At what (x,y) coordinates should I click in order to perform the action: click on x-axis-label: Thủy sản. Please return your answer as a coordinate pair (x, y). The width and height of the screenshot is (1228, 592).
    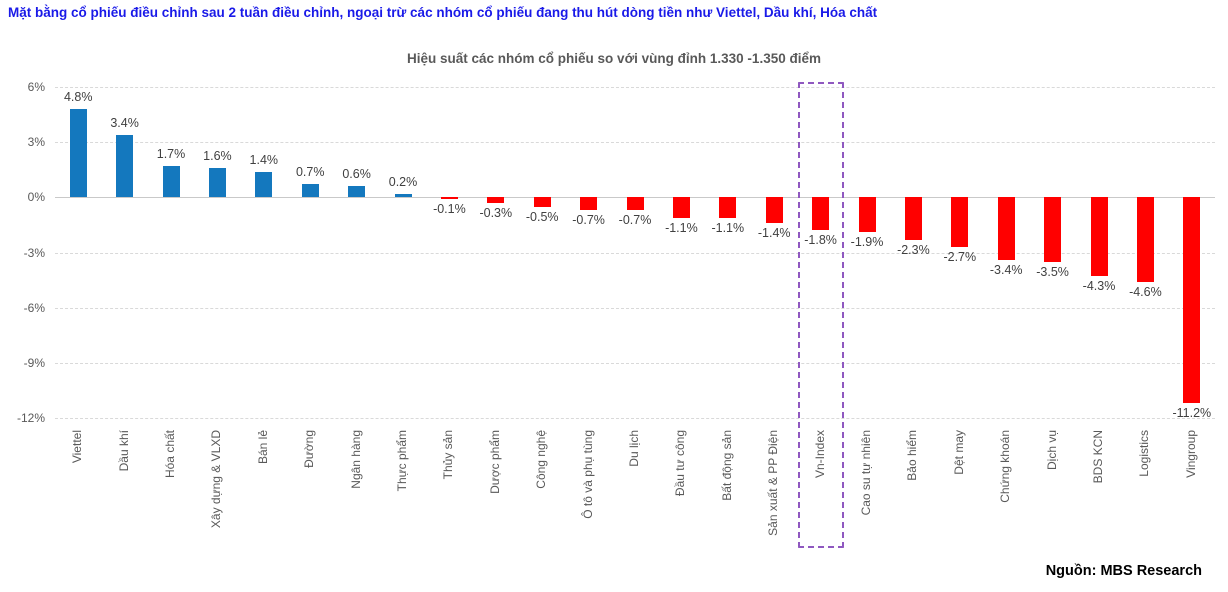
    Looking at the image, I should click on (448, 455).